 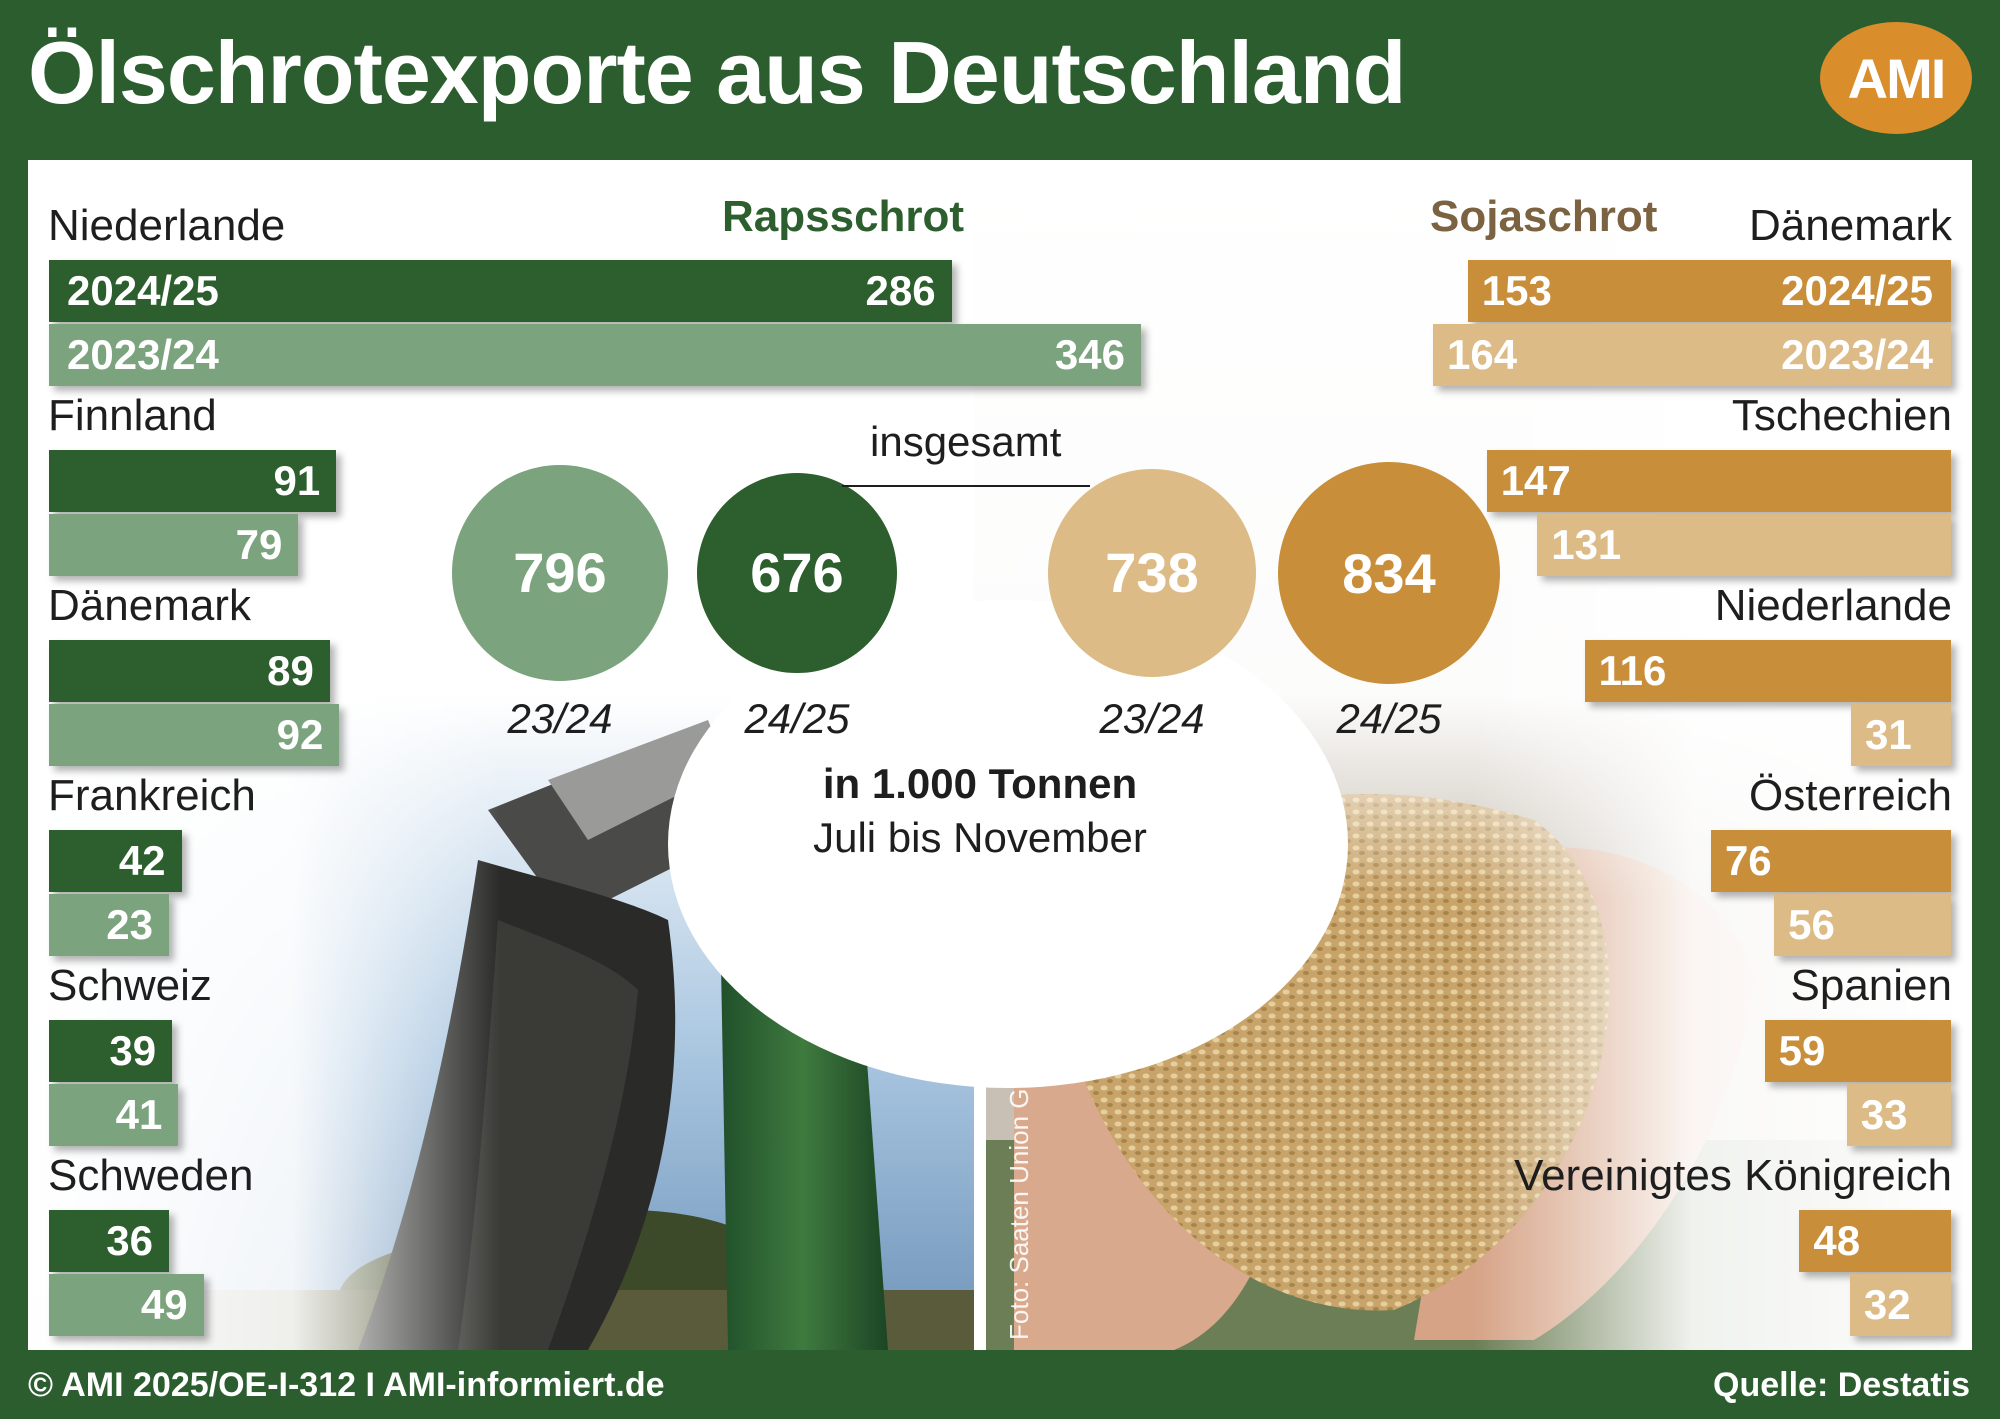 I want to click on soja-country-vereinigtes-k-nigreich: Vereinigtes Königreich, so click(x=1733, y=1175).